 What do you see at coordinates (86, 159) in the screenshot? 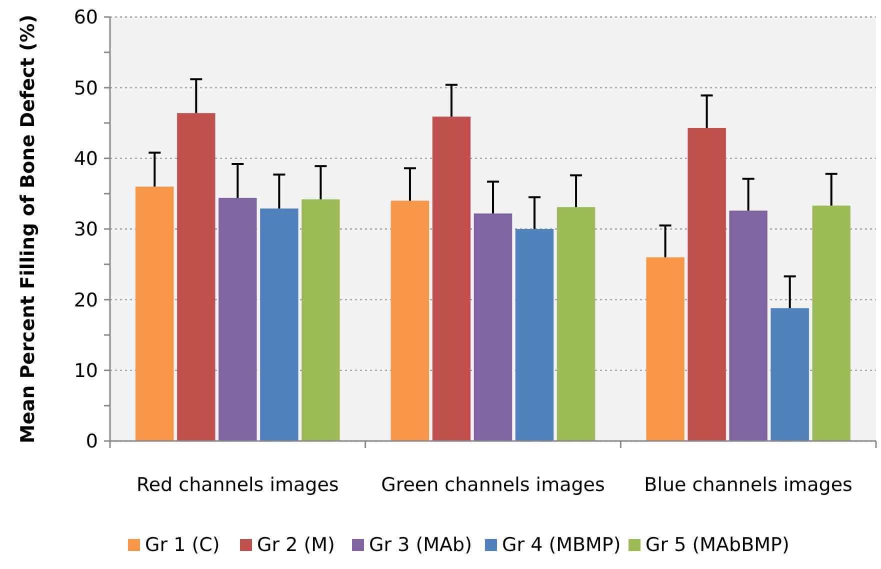
I see `y-tick-label: 40` at bounding box center [86, 159].